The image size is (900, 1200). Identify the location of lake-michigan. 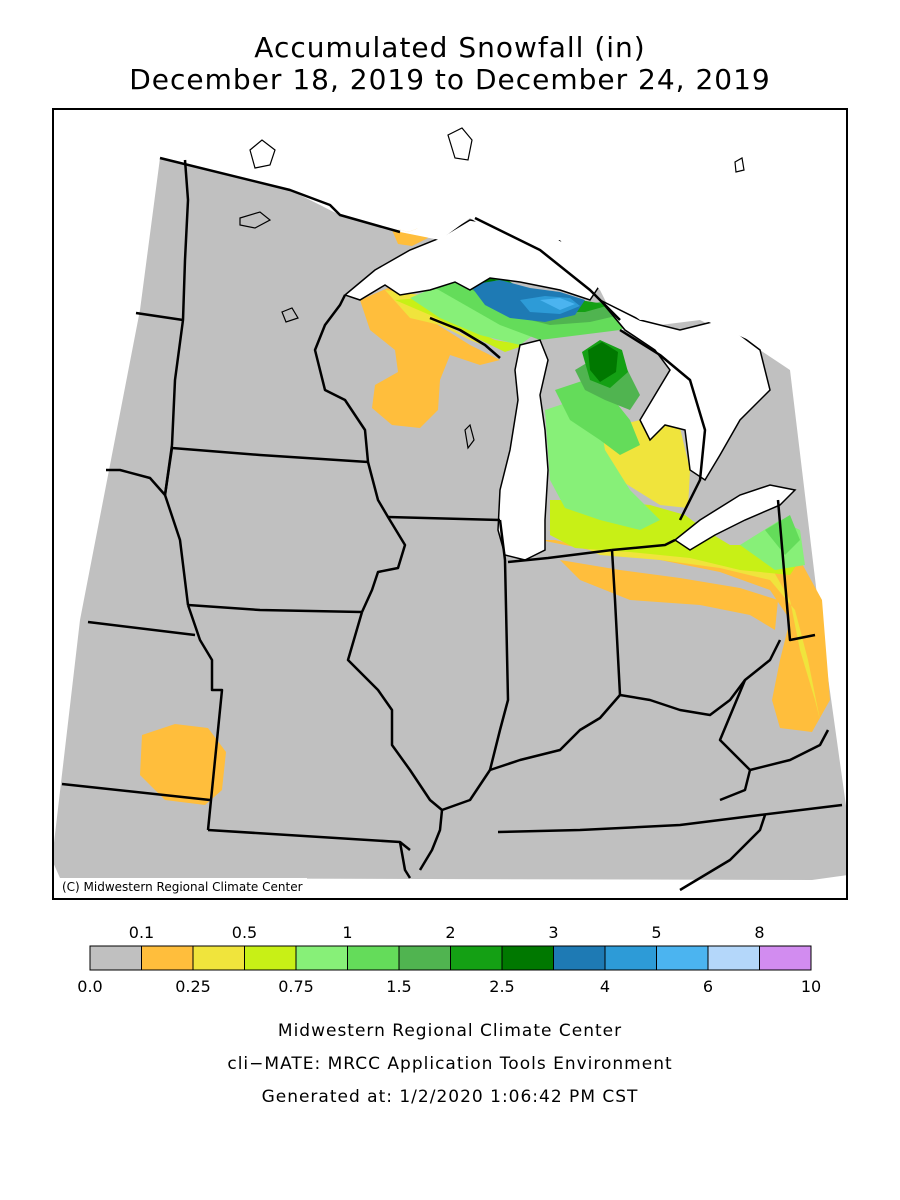
(523, 450).